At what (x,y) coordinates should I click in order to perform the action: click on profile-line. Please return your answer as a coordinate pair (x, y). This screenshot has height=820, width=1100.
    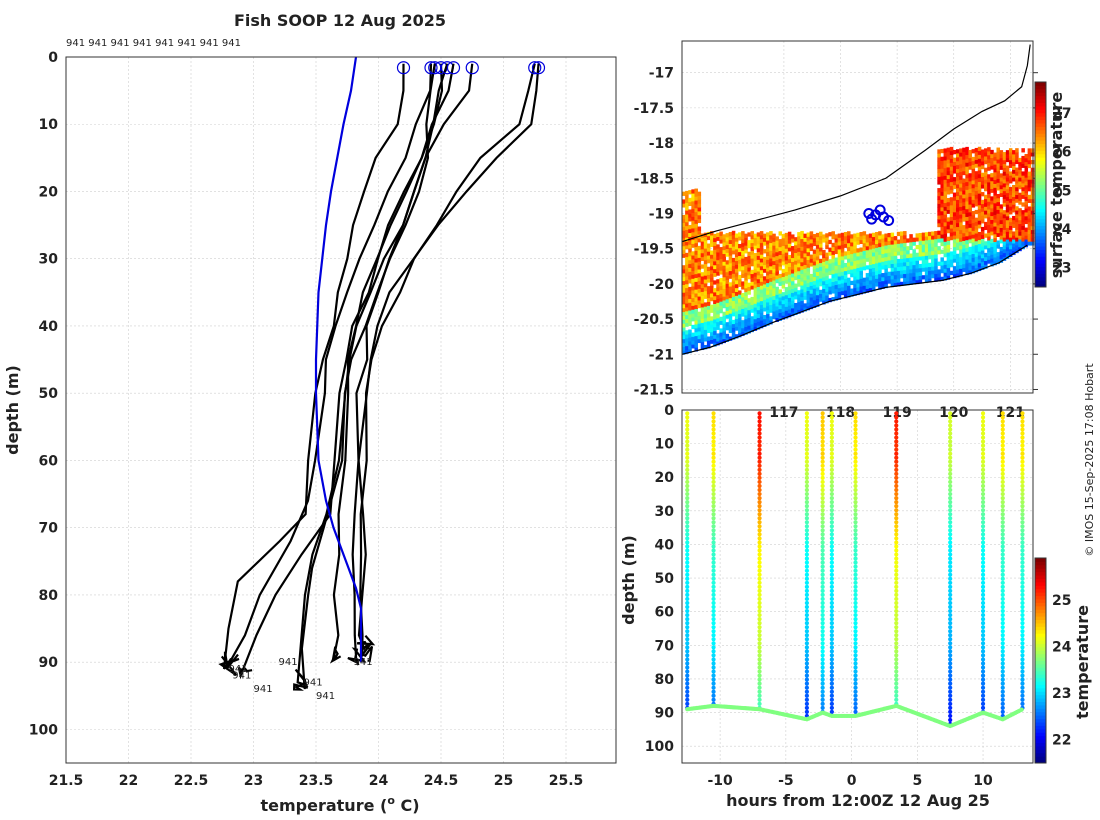
    Looking at the image, I should click on (447, 363).